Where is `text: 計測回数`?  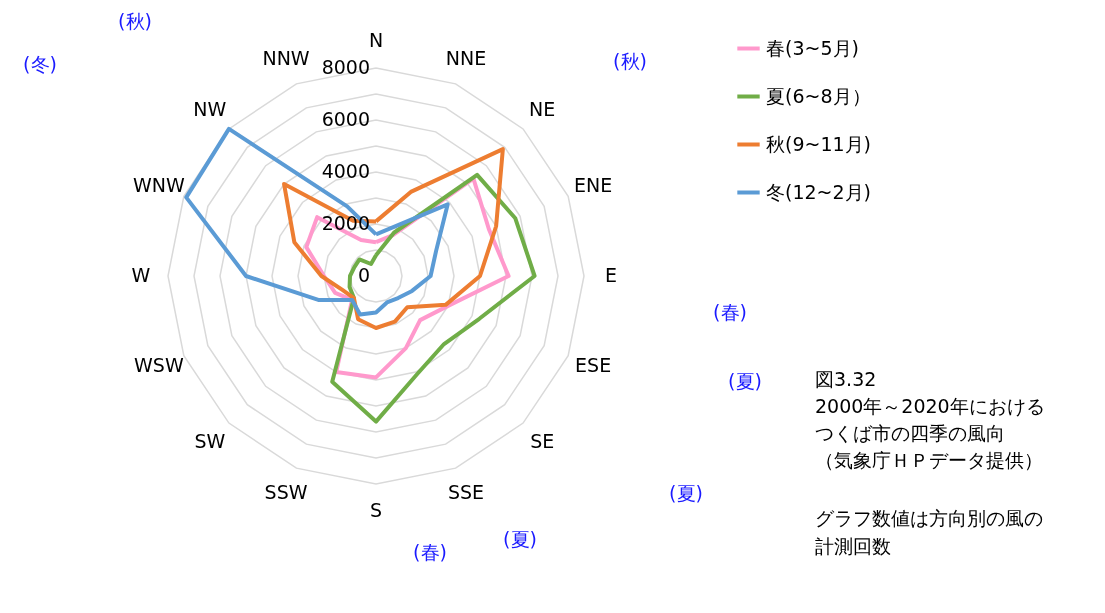 text: 計測回数 is located at coordinates (853, 546).